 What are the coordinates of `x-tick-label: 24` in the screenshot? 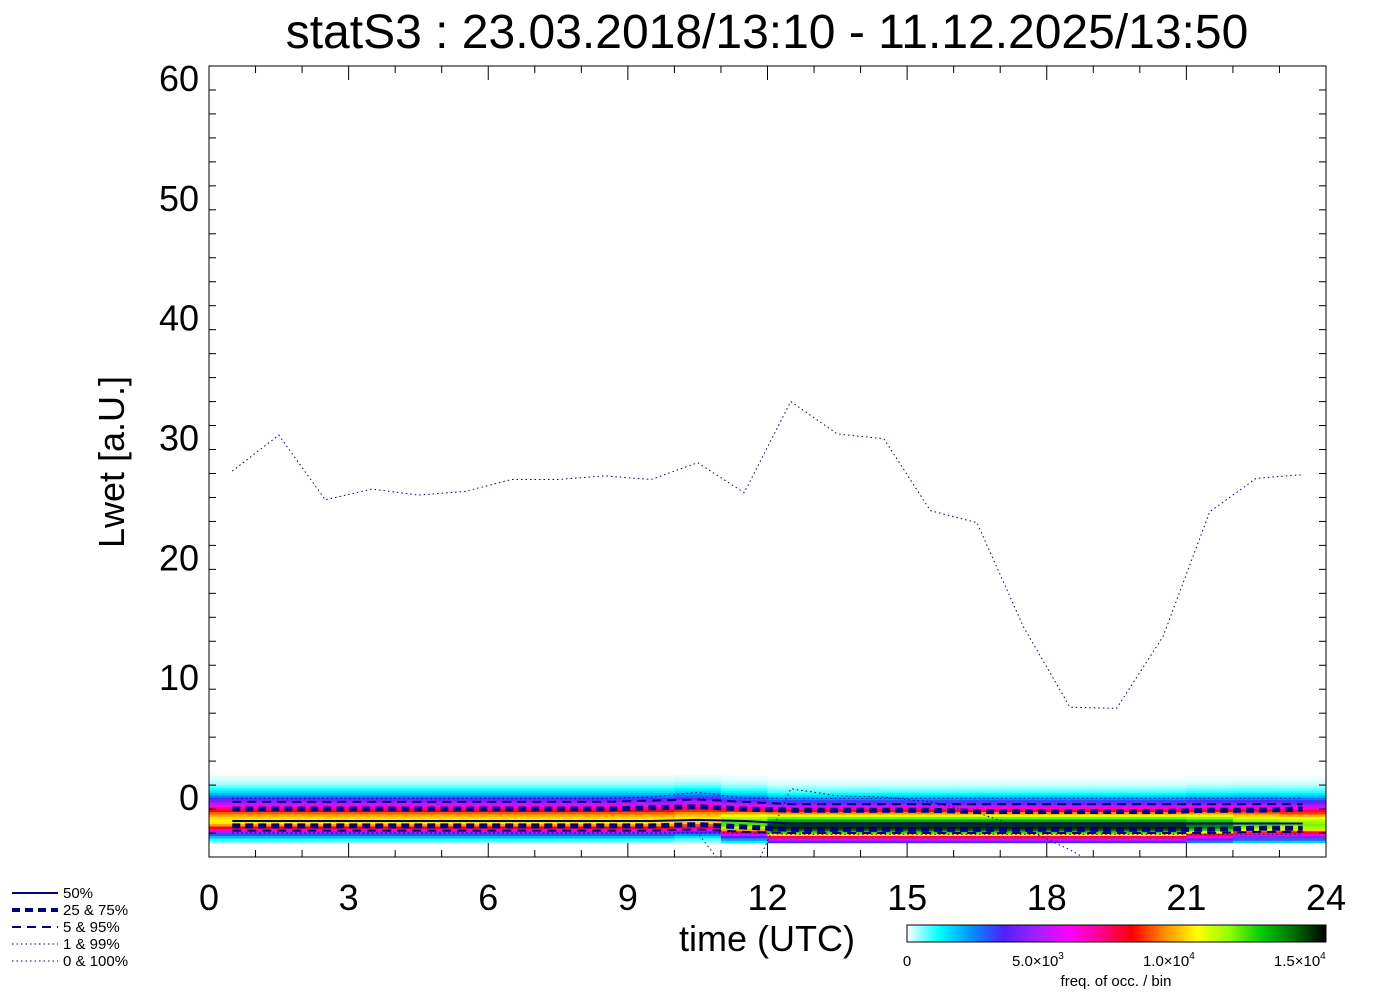 It's located at (1326, 897).